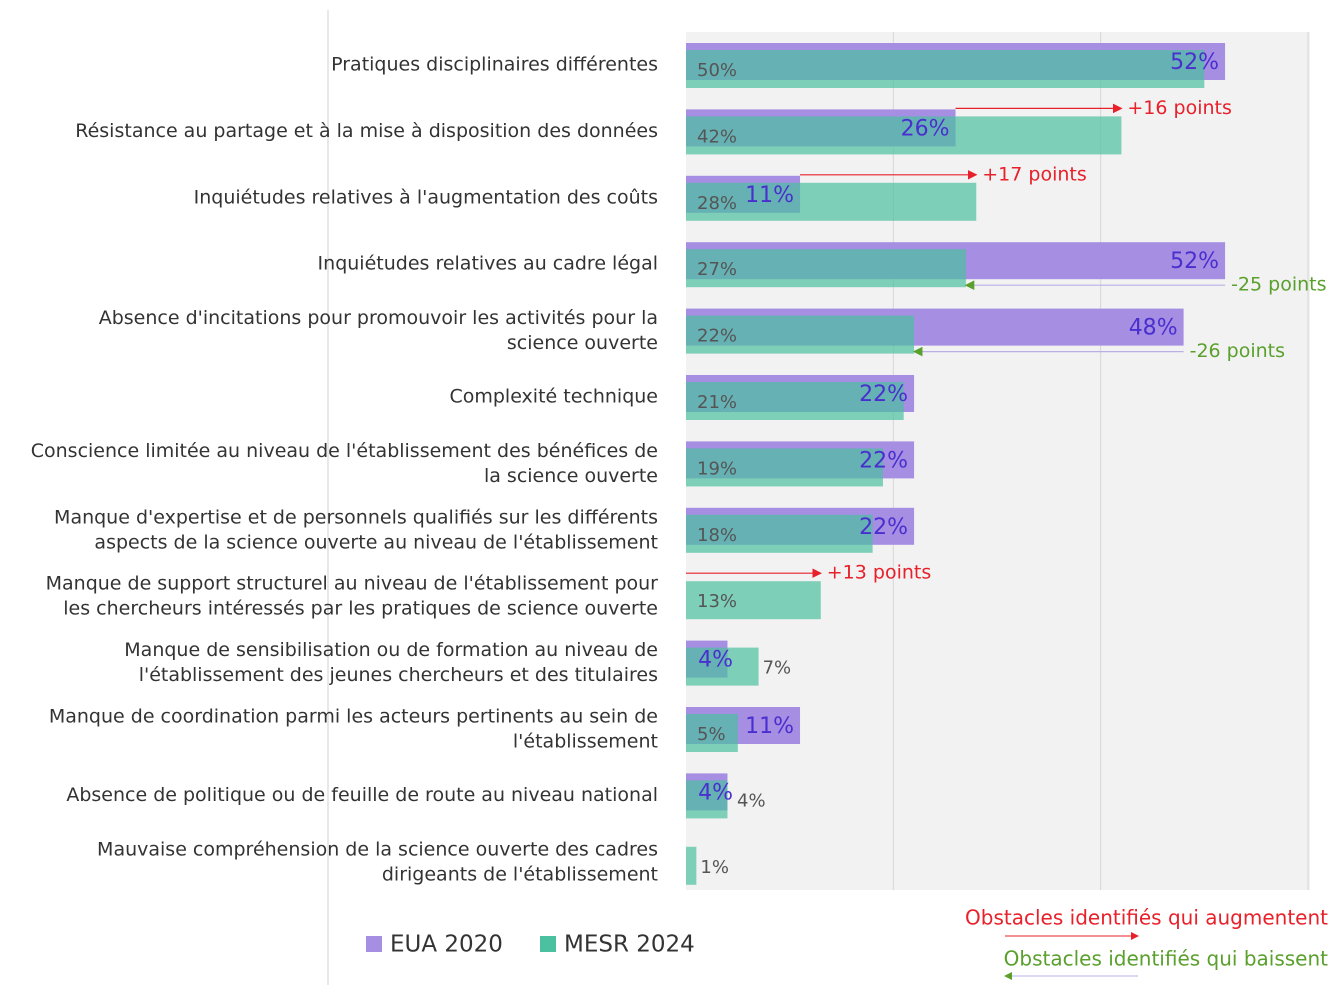 This screenshot has height=985, width=1333. I want to click on data-label: 13%, so click(717, 601).